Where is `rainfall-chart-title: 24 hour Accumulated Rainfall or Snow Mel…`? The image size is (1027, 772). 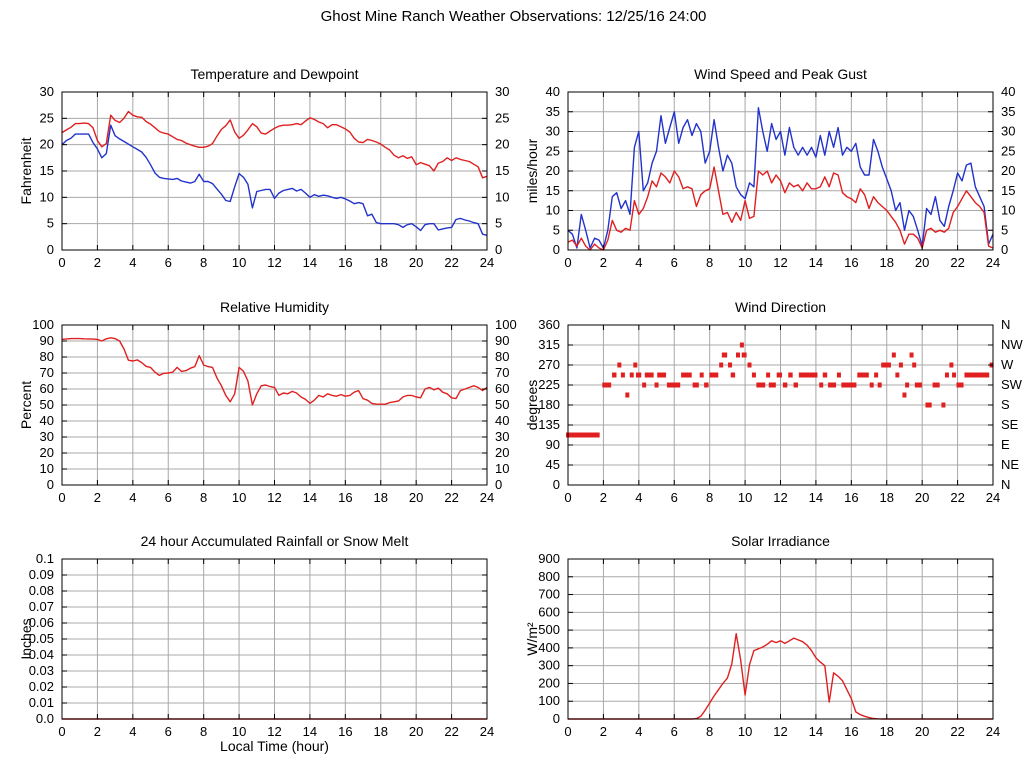
rainfall-chart-title: 24 hour Accumulated Rainfall or Snow Mel… is located at coordinates (274, 541).